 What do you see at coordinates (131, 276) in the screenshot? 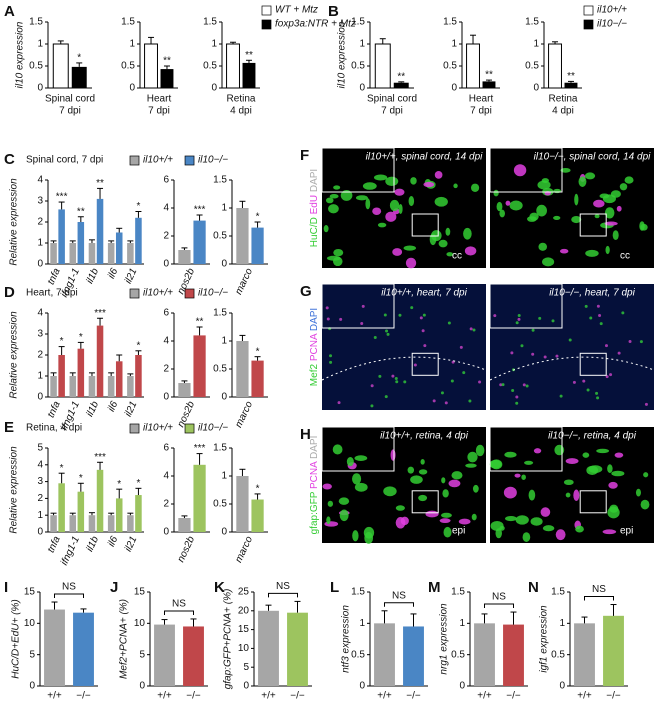
I see `x-tick-label: il21` at bounding box center [131, 276].